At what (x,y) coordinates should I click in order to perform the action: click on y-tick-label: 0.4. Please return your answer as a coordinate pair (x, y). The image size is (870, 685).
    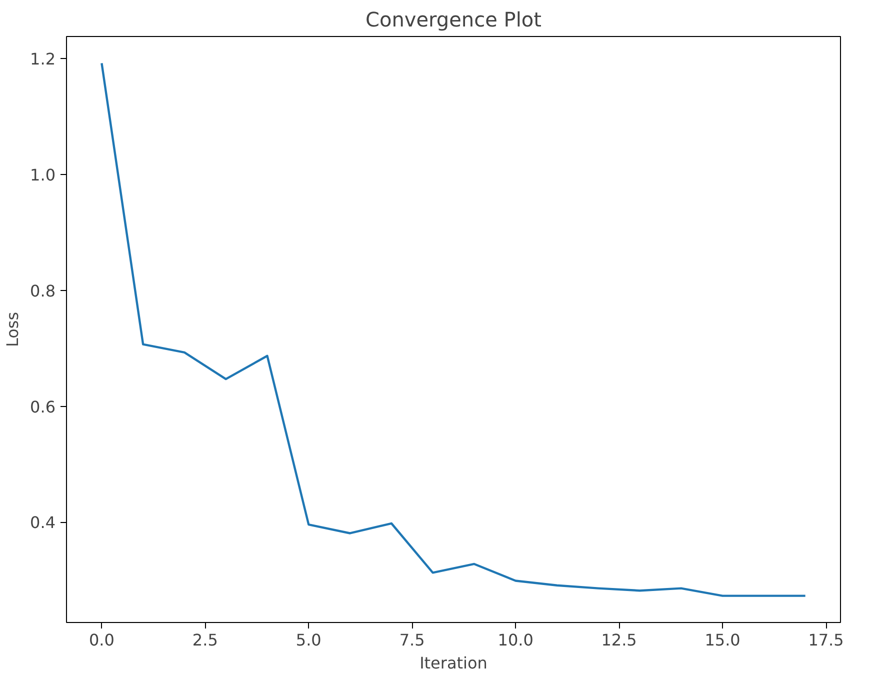
    Looking at the image, I should click on (43, 522).